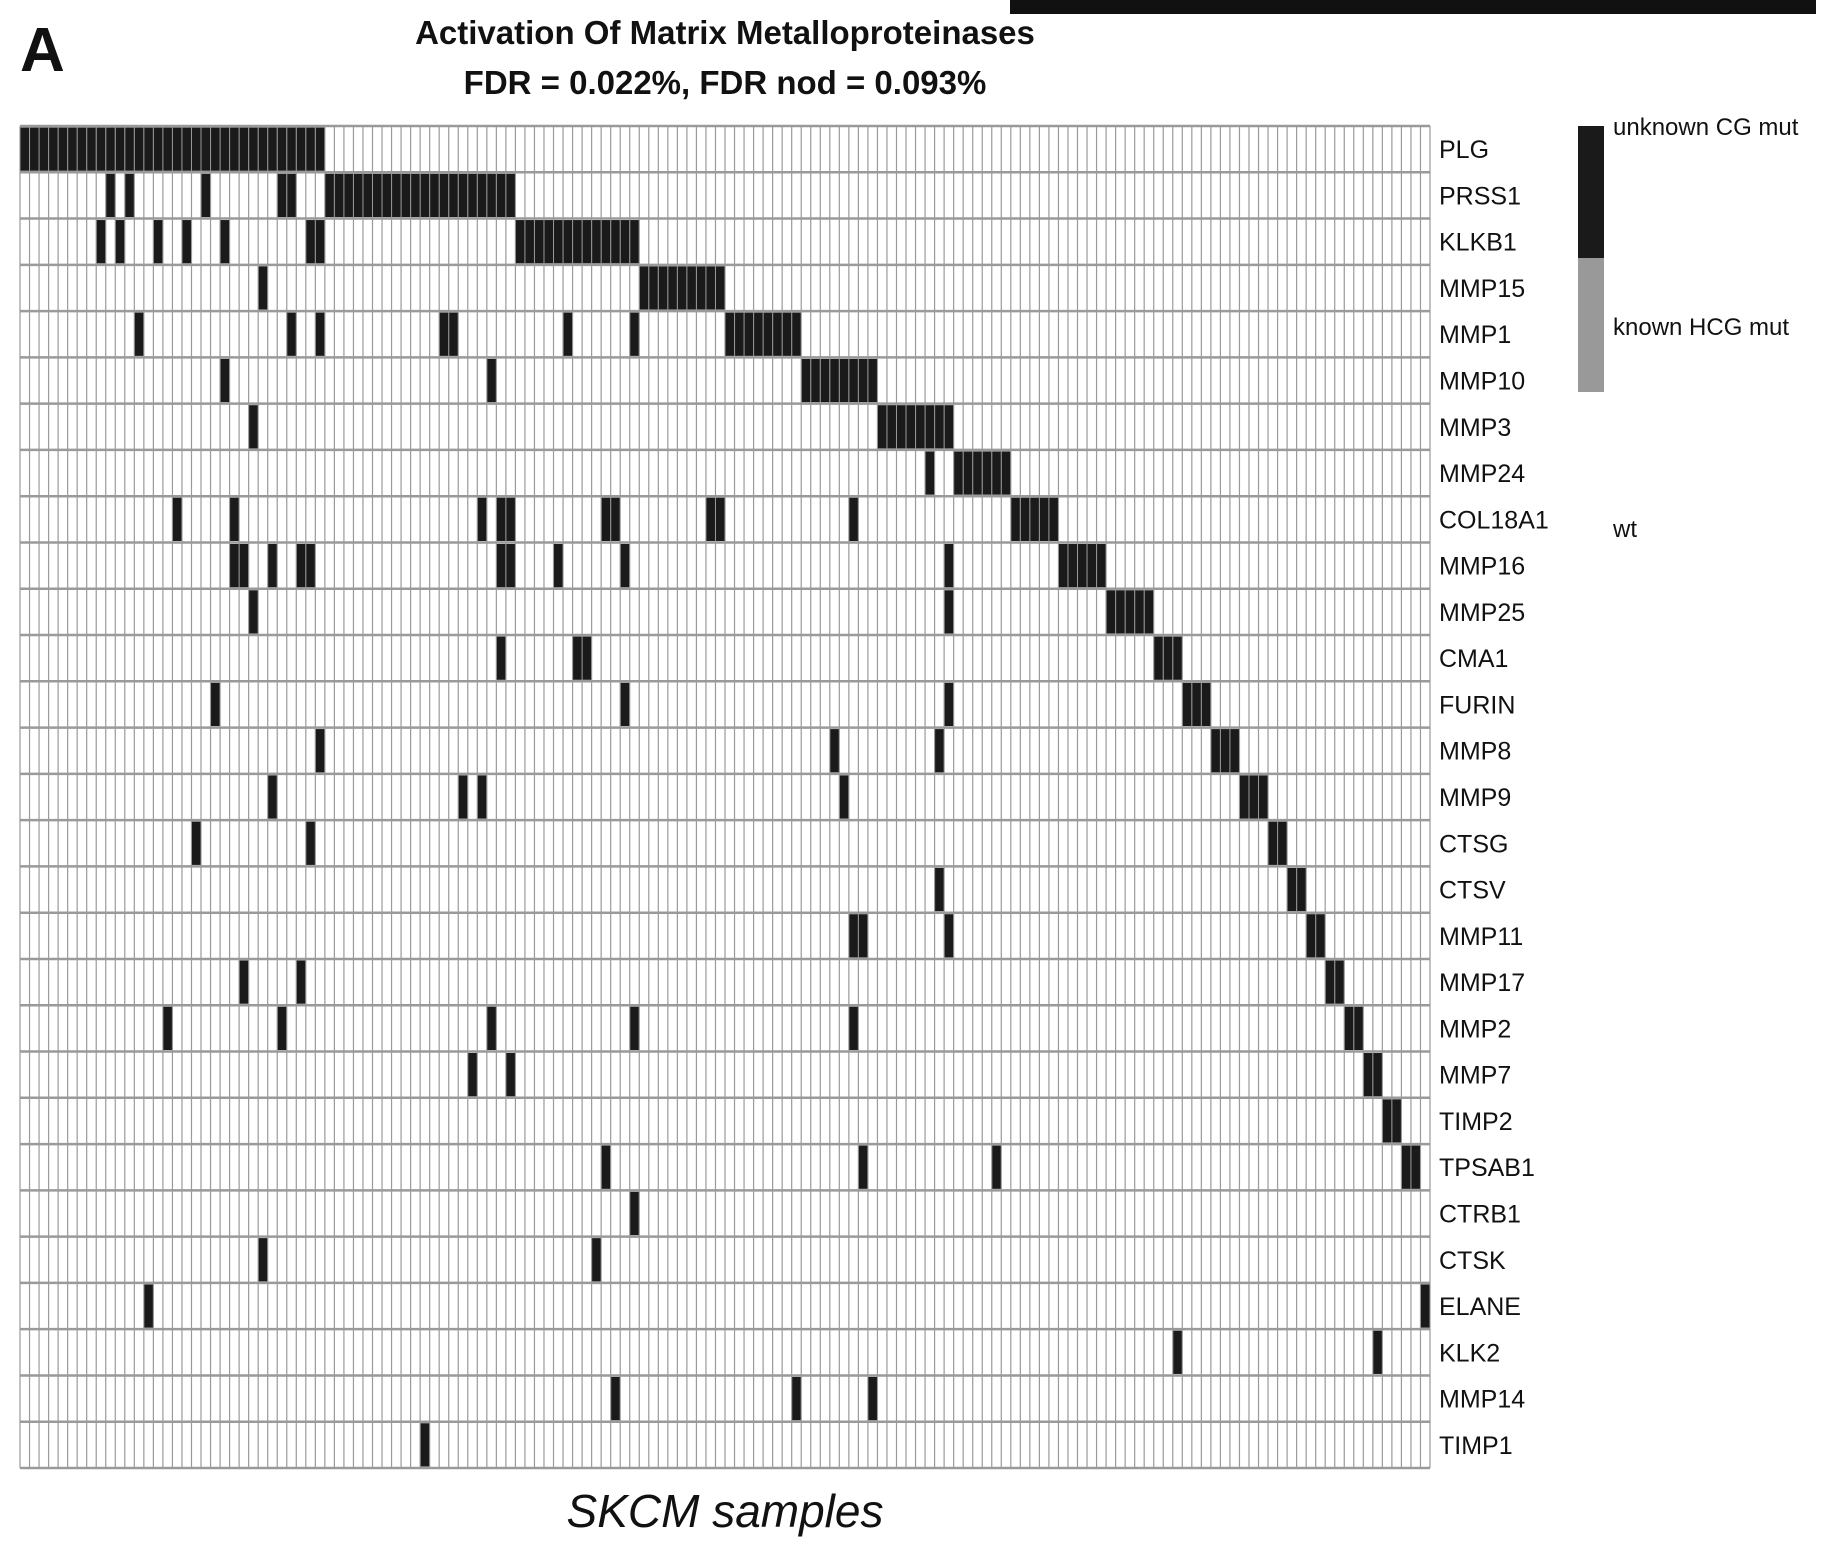 The height and width of the screenshot is (1547, 1823). I want to click on x-axis-label: SKCM samples, so click(725, 1511).